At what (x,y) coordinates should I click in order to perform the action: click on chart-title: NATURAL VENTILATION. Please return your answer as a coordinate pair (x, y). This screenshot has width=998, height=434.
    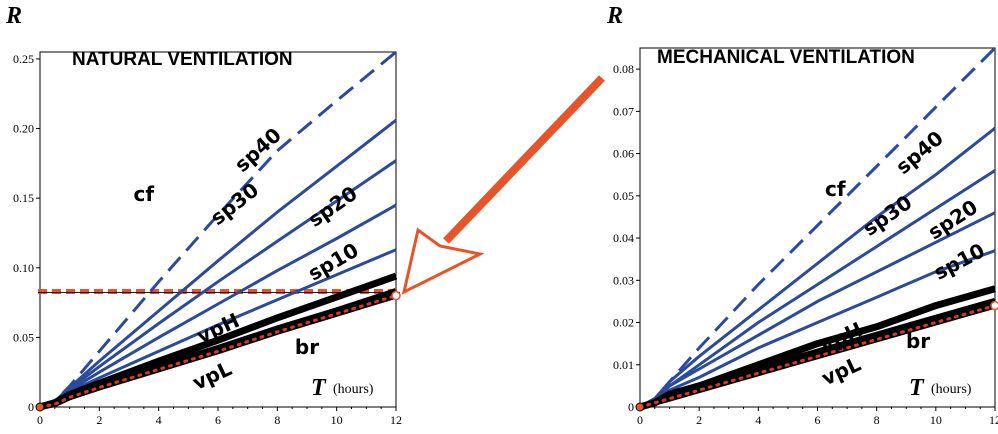
    Looking at the image, I should click on (182, 59).